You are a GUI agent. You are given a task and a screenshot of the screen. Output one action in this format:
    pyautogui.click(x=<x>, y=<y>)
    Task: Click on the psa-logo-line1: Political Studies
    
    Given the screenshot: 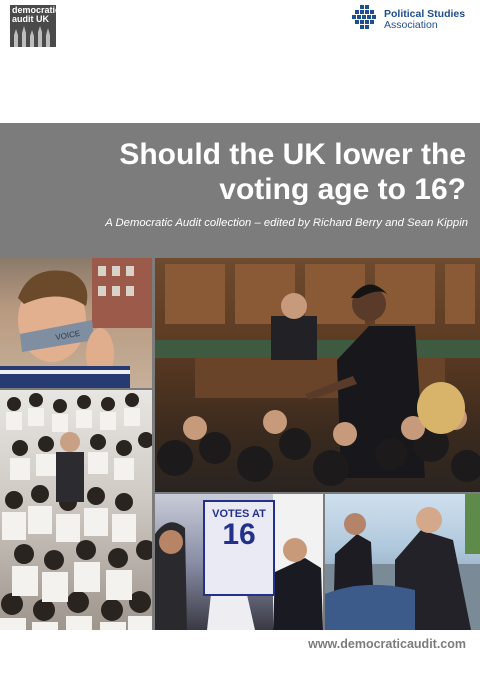 What is the action you would take?
    pyautogui.click(x=425, y=14)
    